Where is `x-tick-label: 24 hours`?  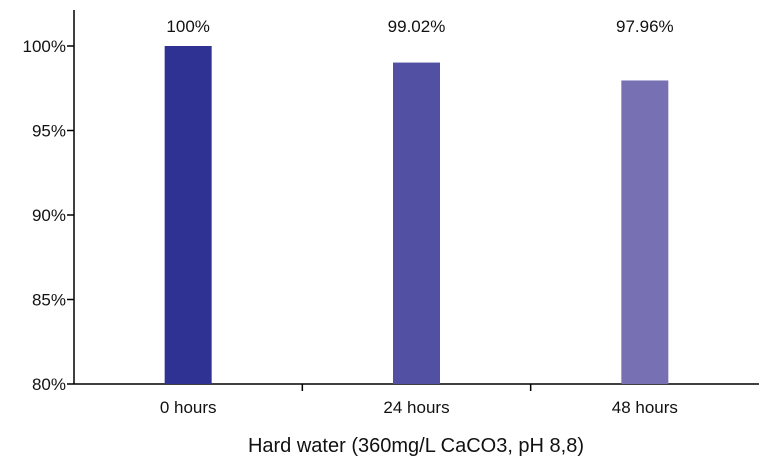 x-tick-label: 24 hours is located at coordinates (416, 407).